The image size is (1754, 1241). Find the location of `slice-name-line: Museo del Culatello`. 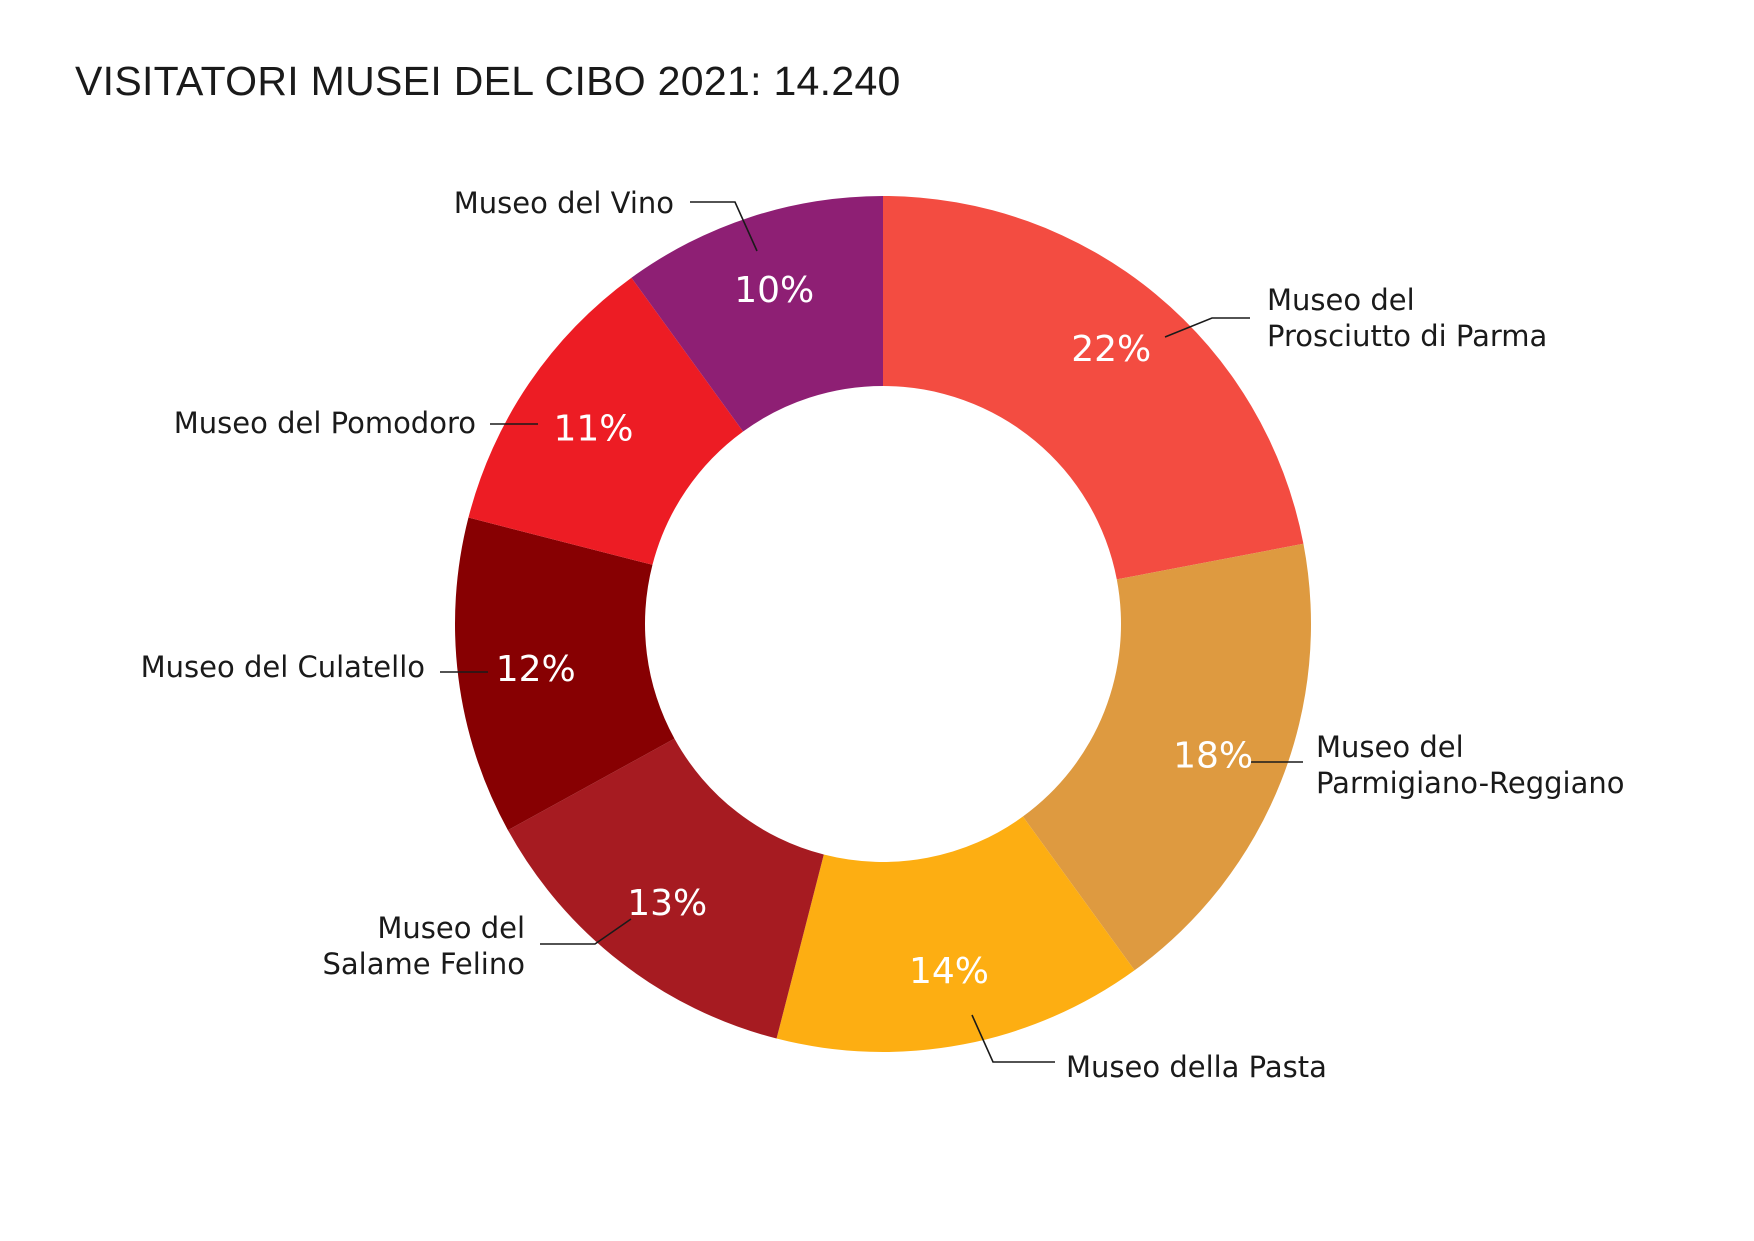

slice-name-line: Museo del Culatello is located at coordinates (283, 667).